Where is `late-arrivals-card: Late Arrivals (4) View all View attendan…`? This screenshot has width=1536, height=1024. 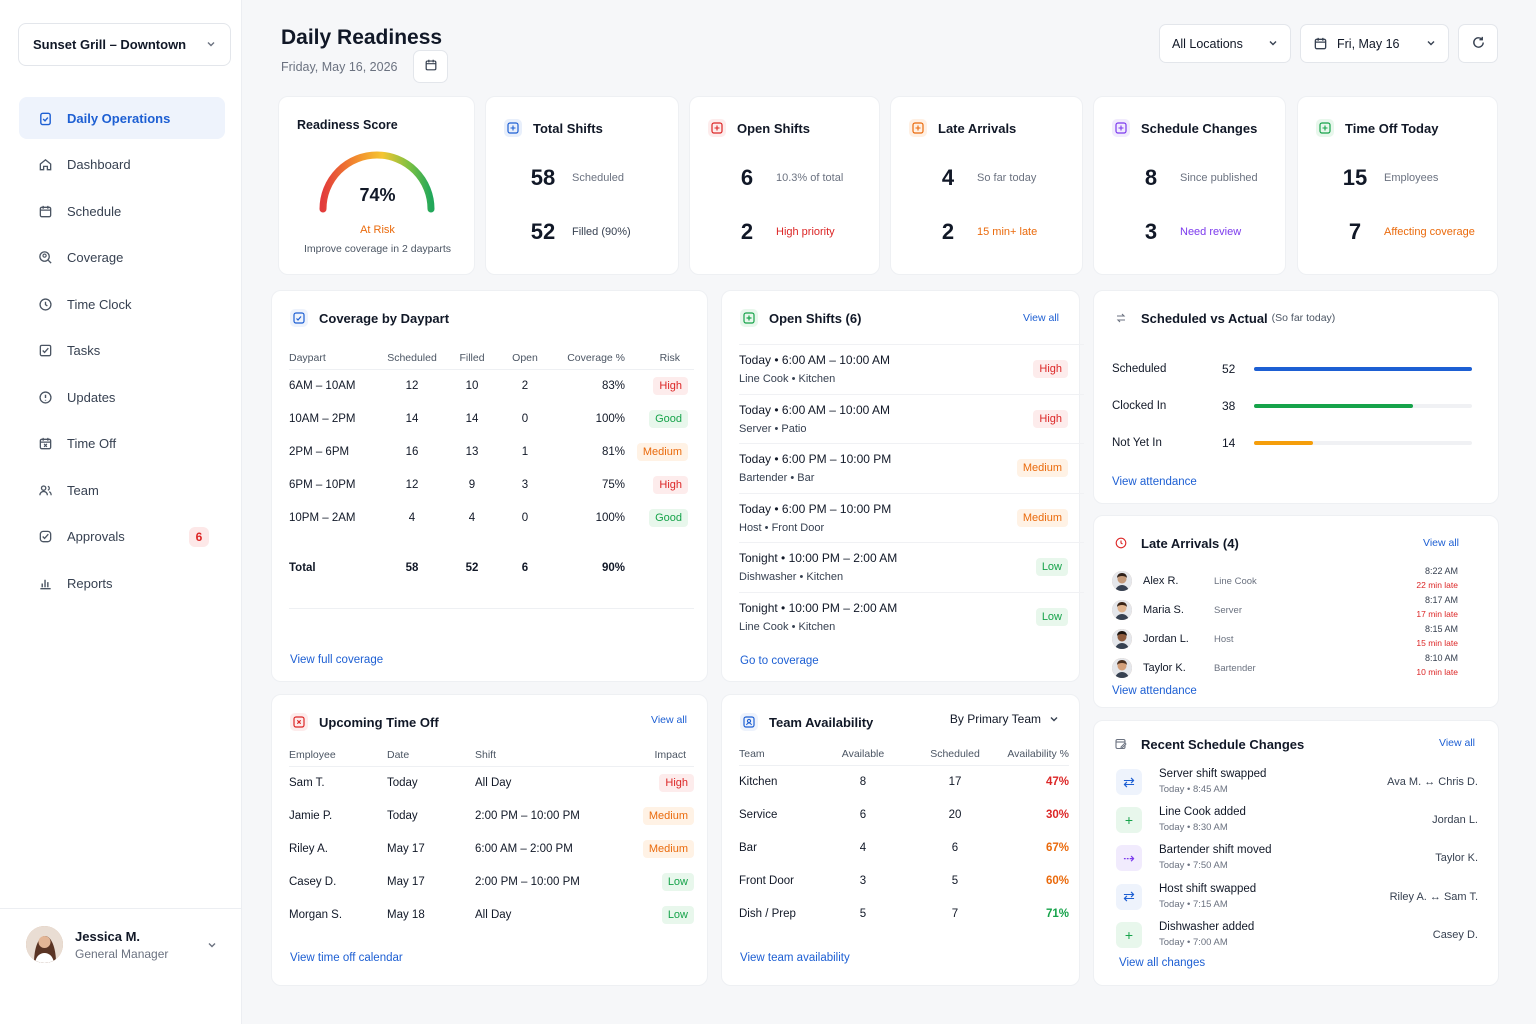 late-arrivals-card: Late Arrivals (4) View all View attendan… is located at coordinates (1296, 611).